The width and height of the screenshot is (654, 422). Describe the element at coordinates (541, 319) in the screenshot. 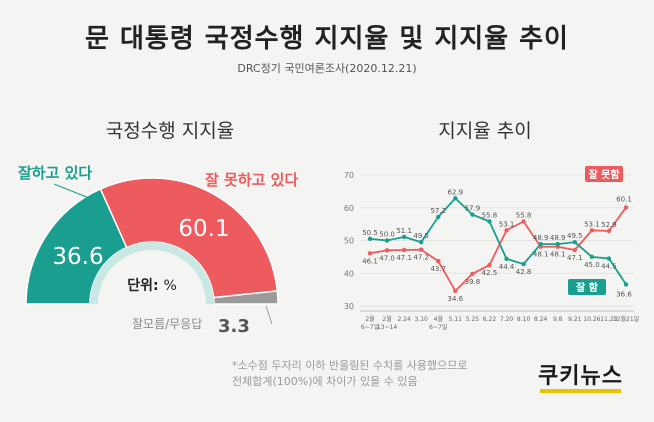

I see `x-tick-label: 8.24` at that location.